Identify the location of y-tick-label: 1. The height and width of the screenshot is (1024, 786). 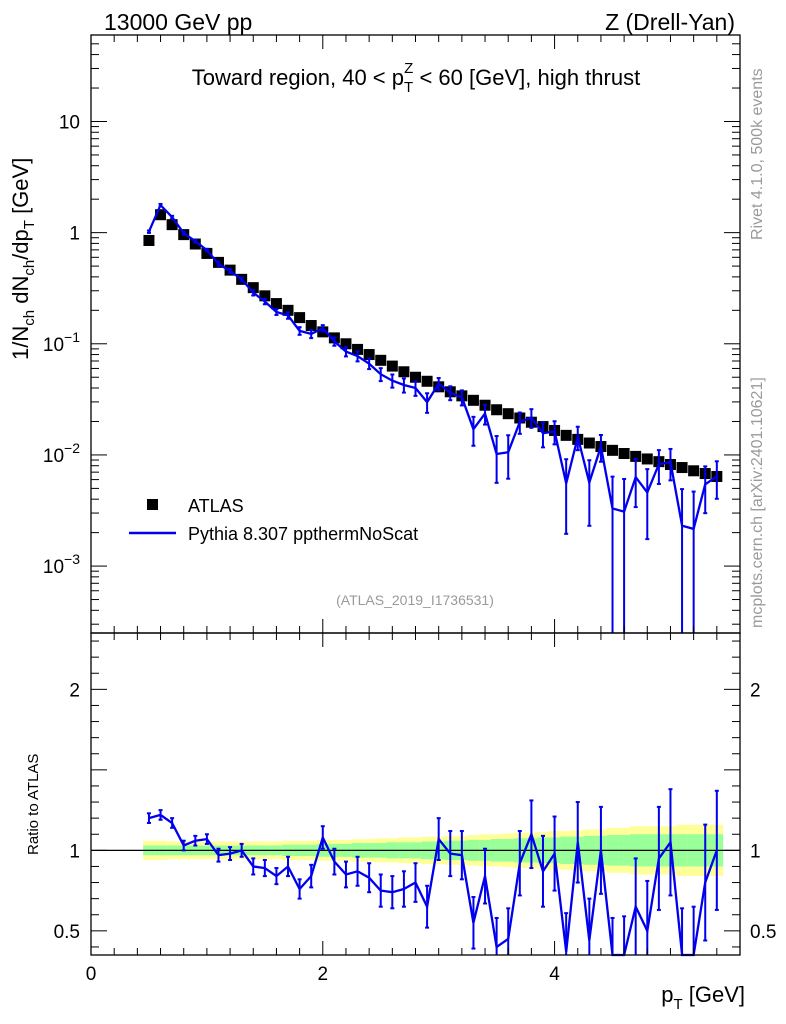
(74, 234).